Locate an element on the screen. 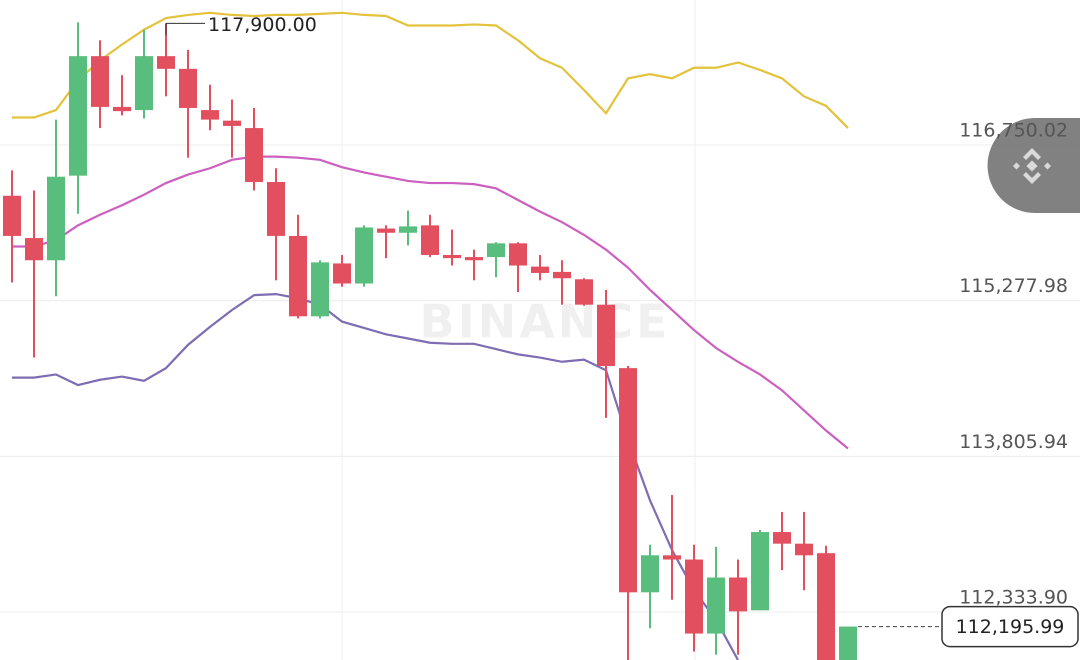 The width and height of the screenshot is (1080, 660). last-price-label: 112,195.99 is located at coordinates (1010, 627).